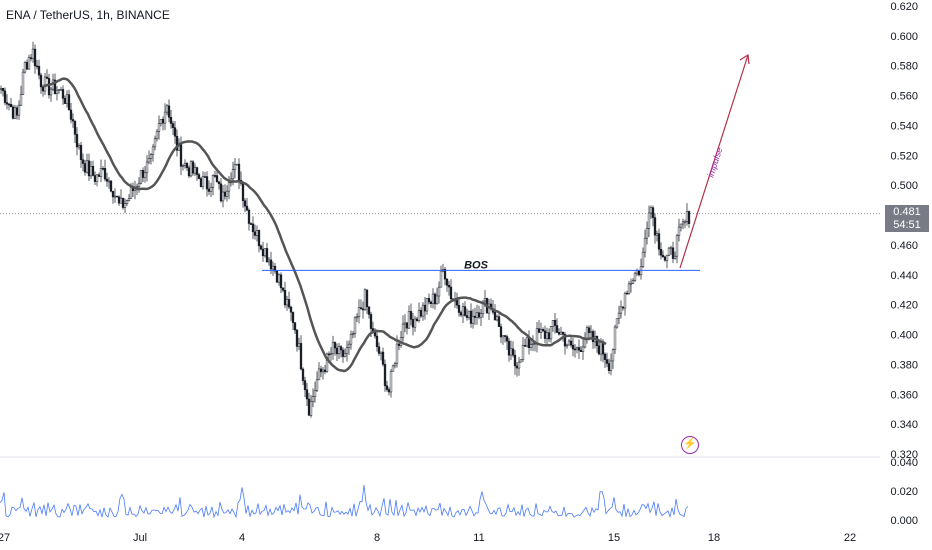  Describe the element at coordinates (714, 161) in the screenshot. I see `impulse-arrow` at that location.